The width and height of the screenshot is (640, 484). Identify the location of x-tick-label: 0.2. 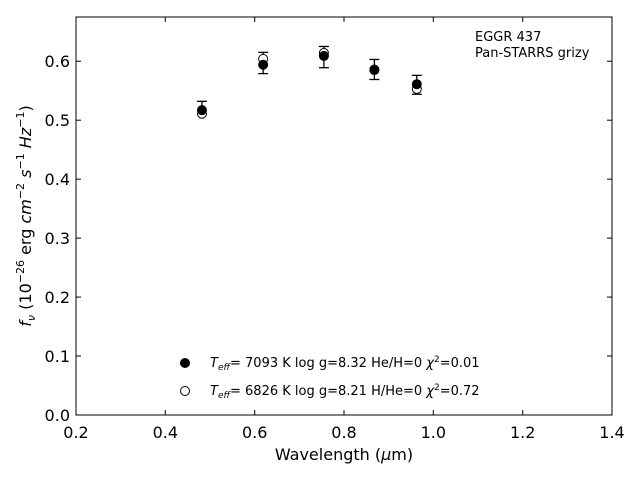
(75, 432).